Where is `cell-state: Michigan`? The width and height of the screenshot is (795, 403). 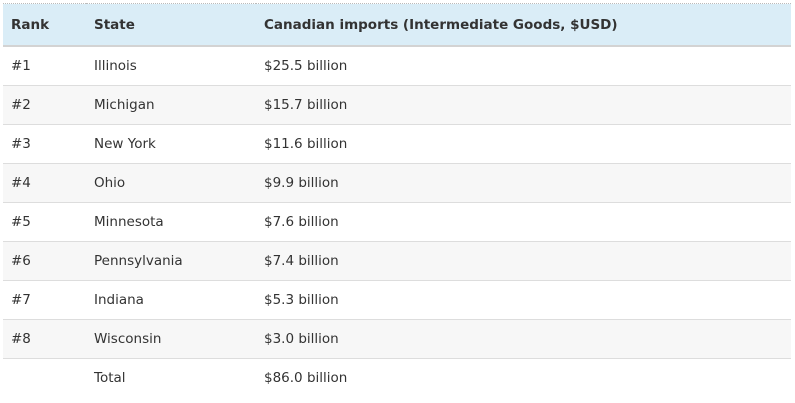
cell-state: Michigan is located at coordinates (171, 105).